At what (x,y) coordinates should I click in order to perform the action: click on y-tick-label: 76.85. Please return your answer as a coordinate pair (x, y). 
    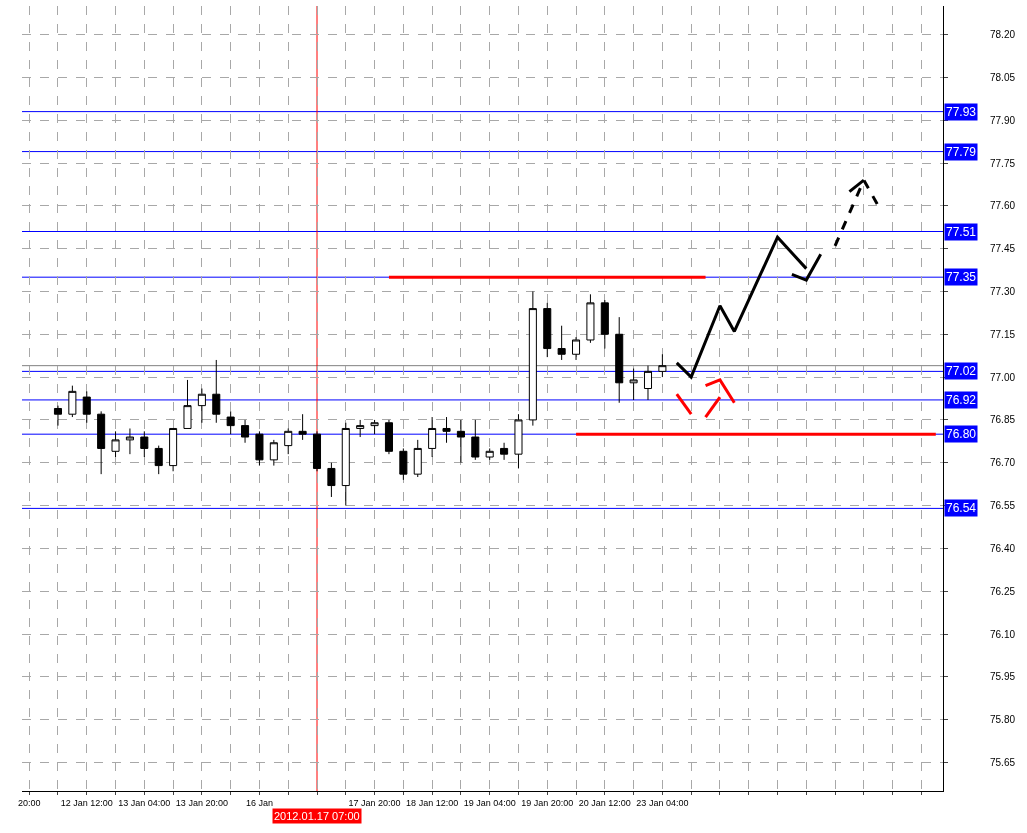
    Looking at the image, I should click on (1003, 420).